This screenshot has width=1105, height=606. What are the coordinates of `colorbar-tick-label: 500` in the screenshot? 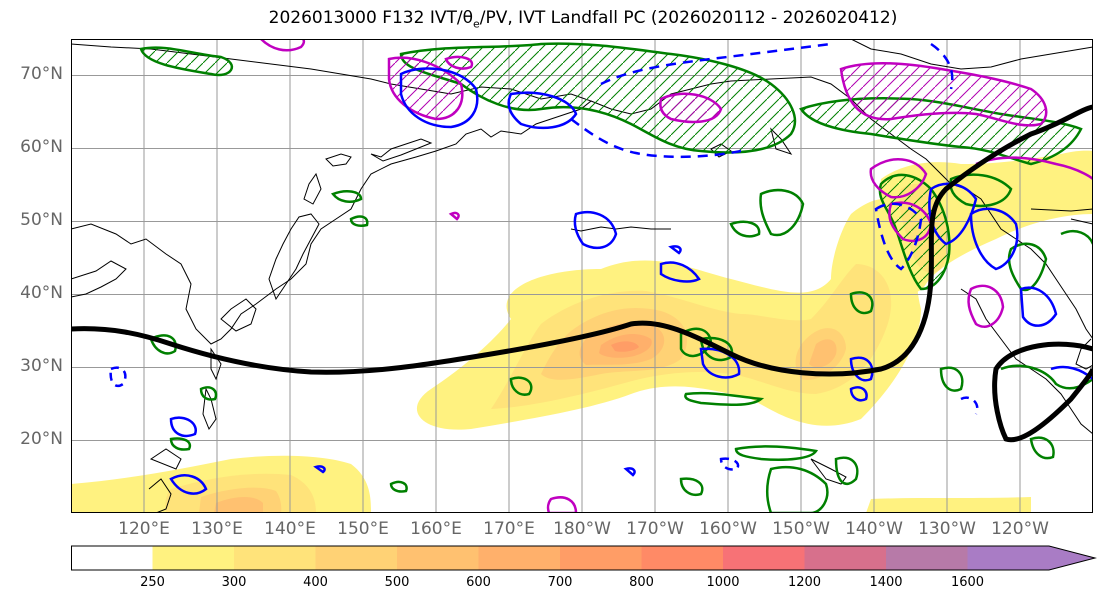 It's located at (397, 582).